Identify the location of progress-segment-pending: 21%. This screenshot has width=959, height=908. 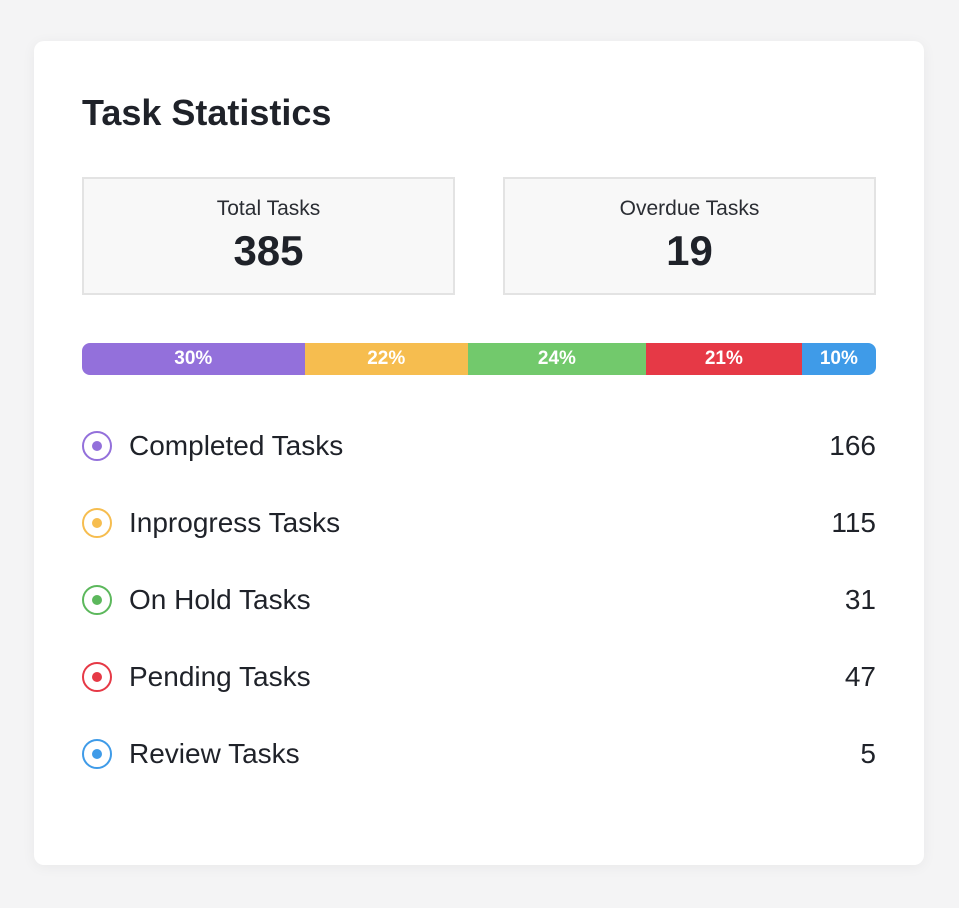
(723, 359).